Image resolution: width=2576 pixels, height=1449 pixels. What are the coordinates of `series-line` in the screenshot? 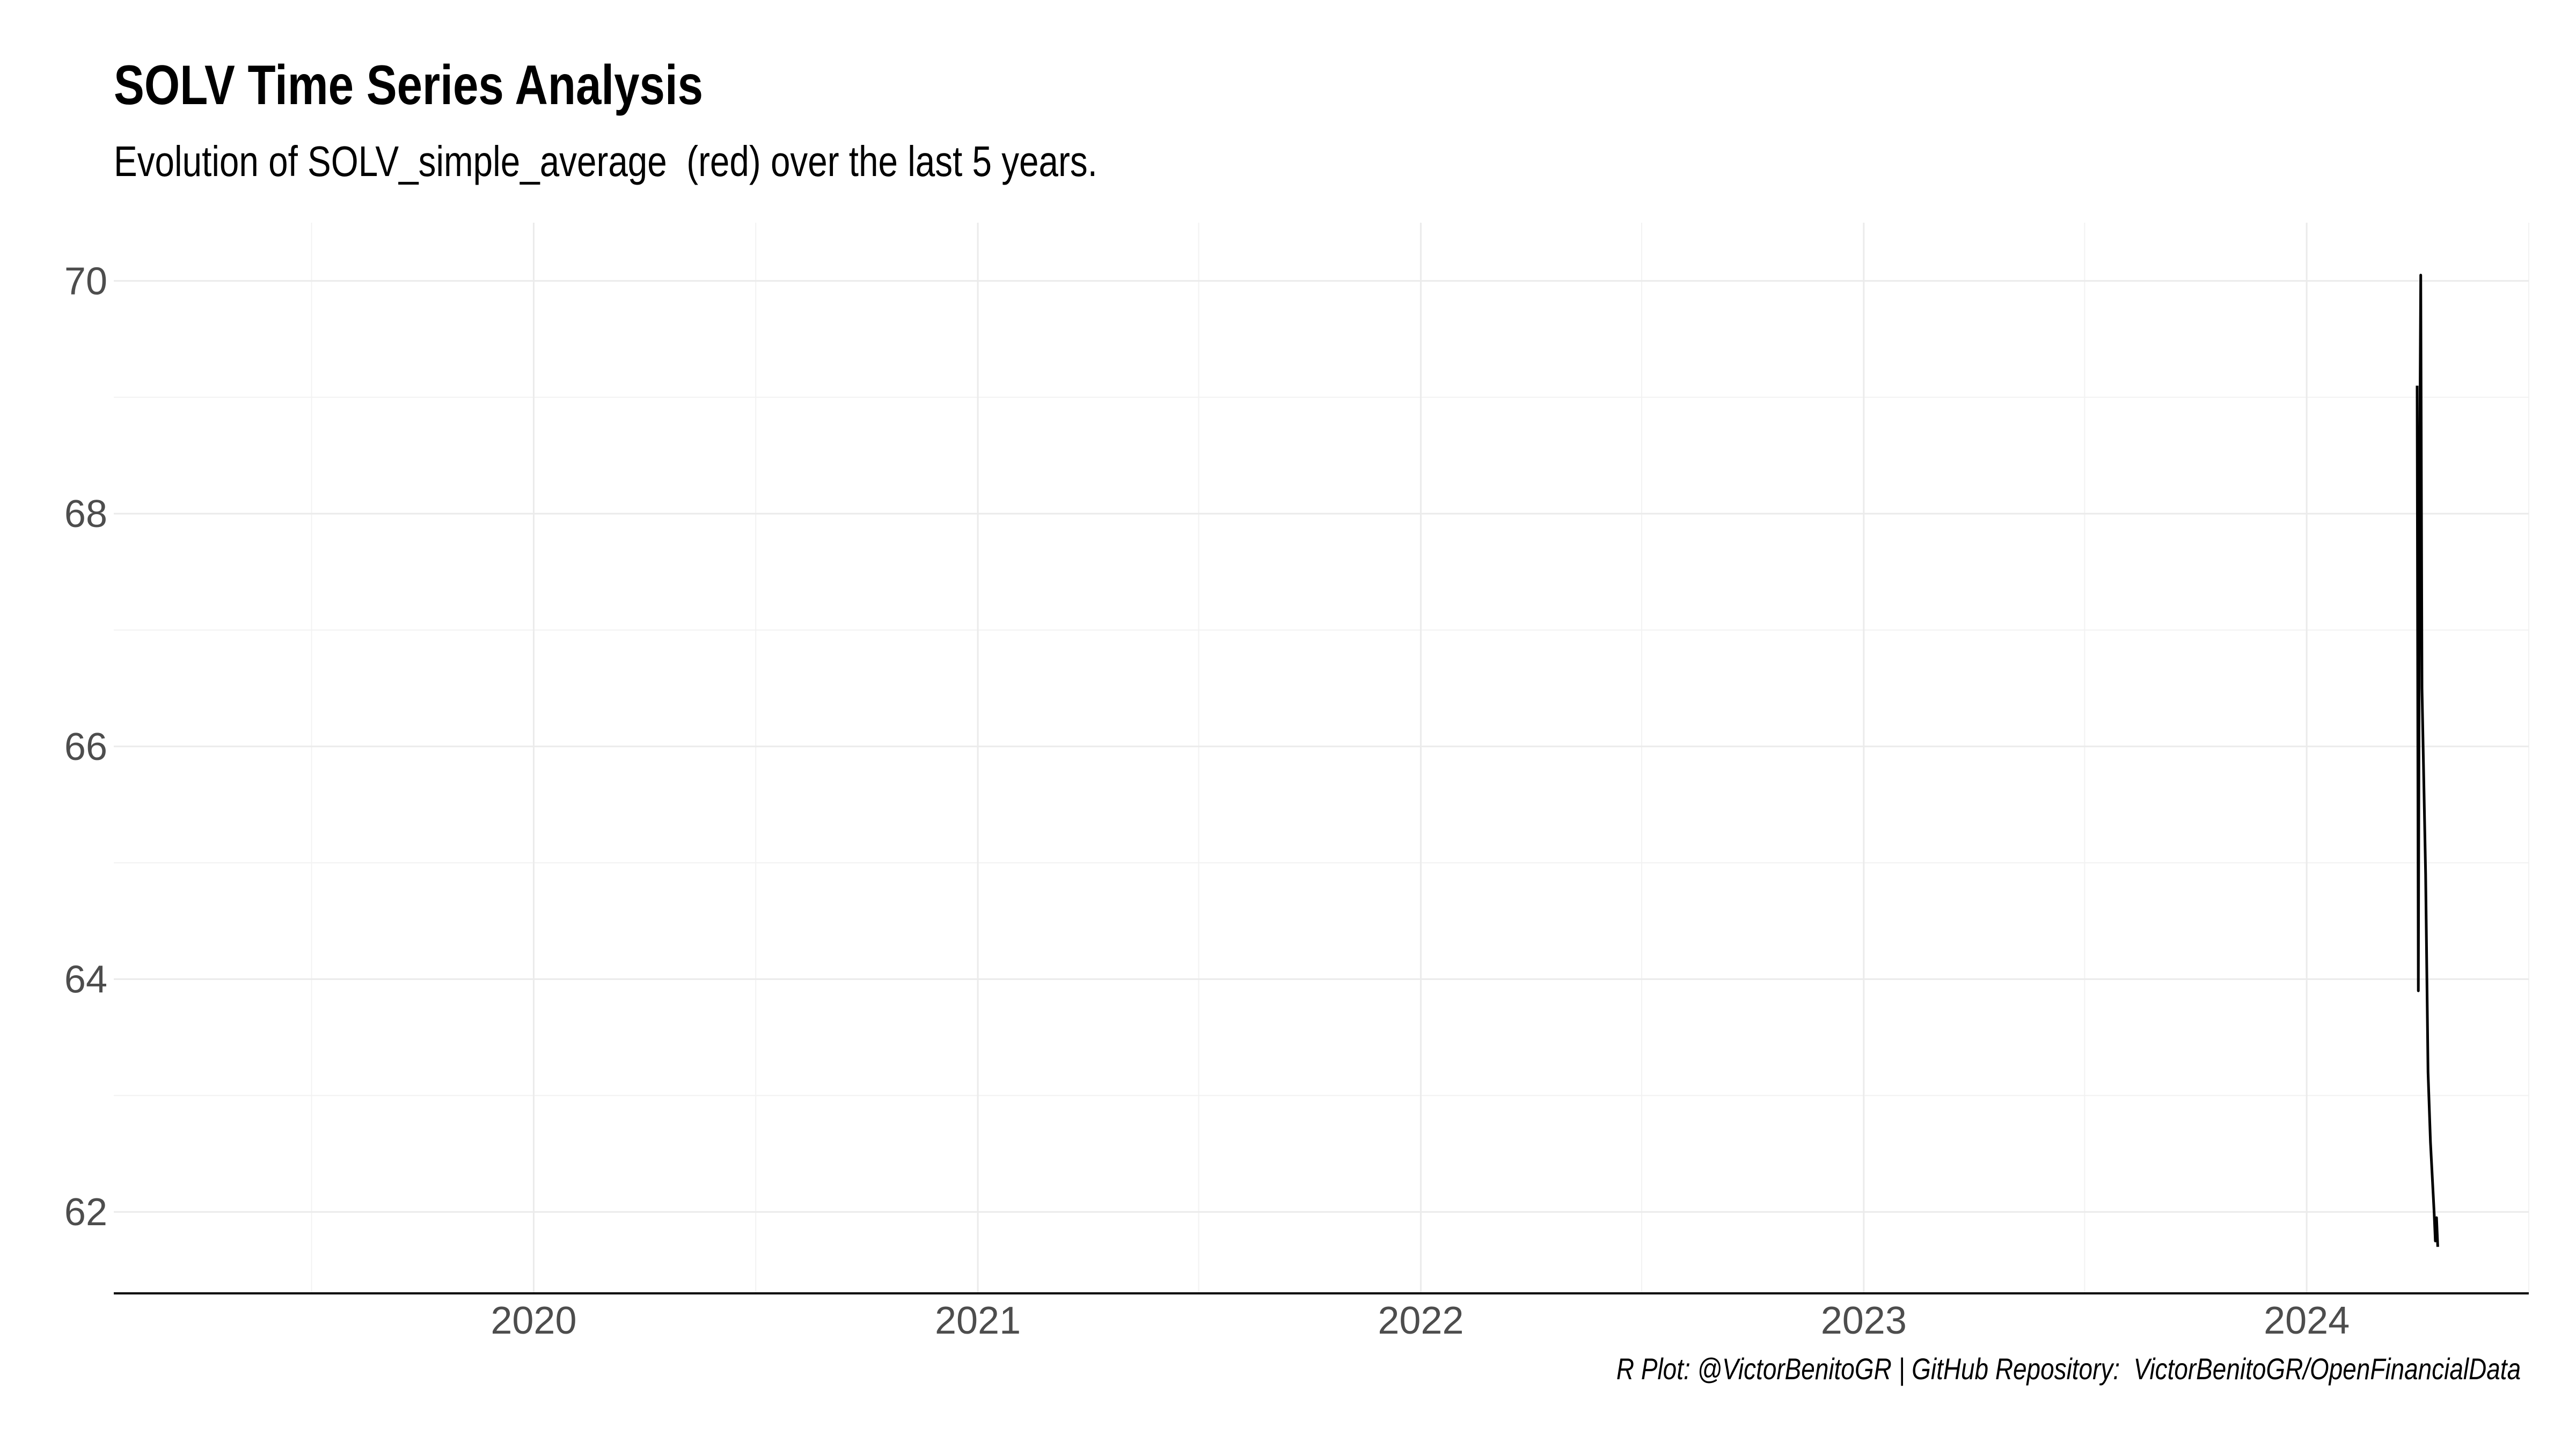 It's located at (2427, 760).